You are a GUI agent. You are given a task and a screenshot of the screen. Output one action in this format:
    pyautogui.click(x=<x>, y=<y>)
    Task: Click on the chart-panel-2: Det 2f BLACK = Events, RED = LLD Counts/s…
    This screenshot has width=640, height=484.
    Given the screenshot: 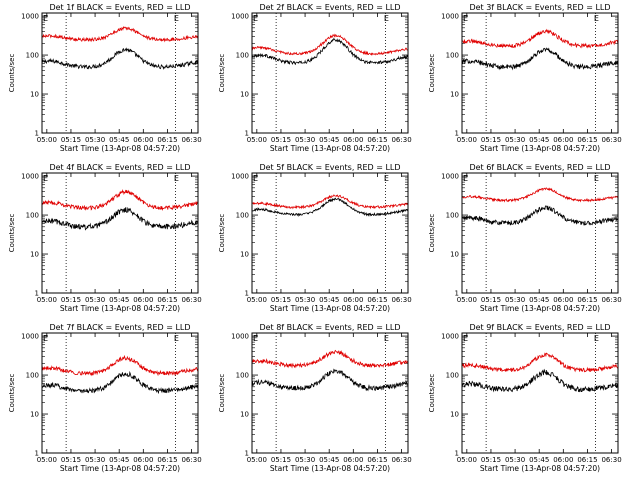 What is the action you would take?
    pyautogui.click(x=315, y=78)
    